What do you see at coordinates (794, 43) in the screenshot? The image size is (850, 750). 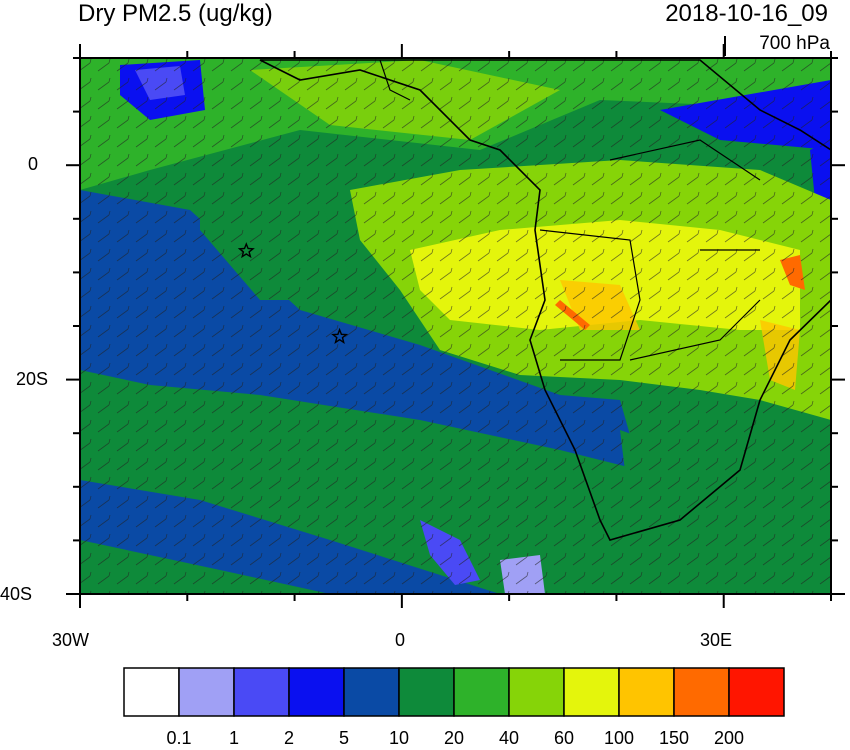 I see `pressure-level-label: 700 hPa` at bounding box center [794, 43].